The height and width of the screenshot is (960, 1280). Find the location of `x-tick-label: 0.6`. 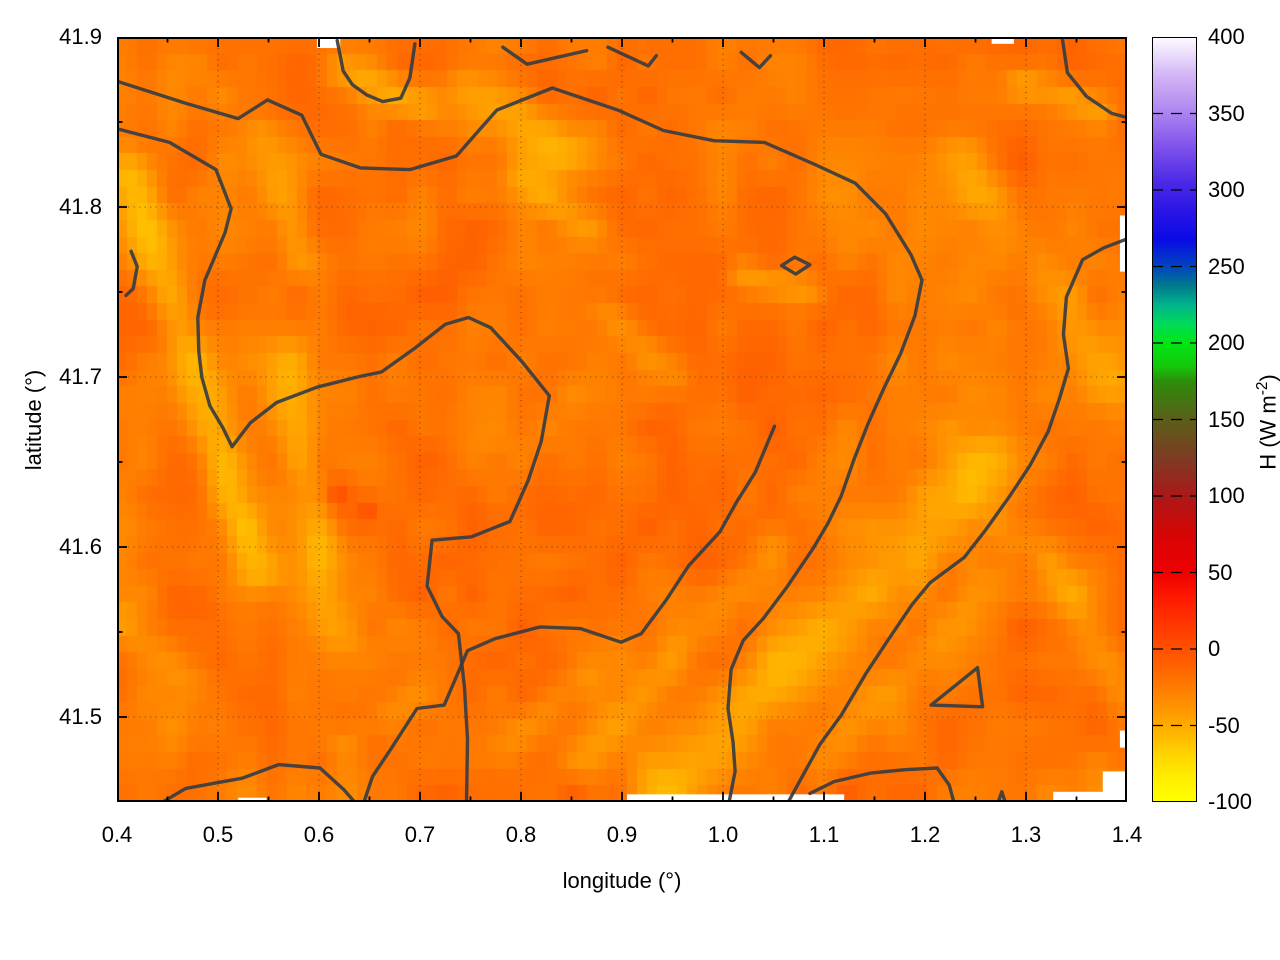

x-tick-label: 0.6 is located at coordinates (319, 834).